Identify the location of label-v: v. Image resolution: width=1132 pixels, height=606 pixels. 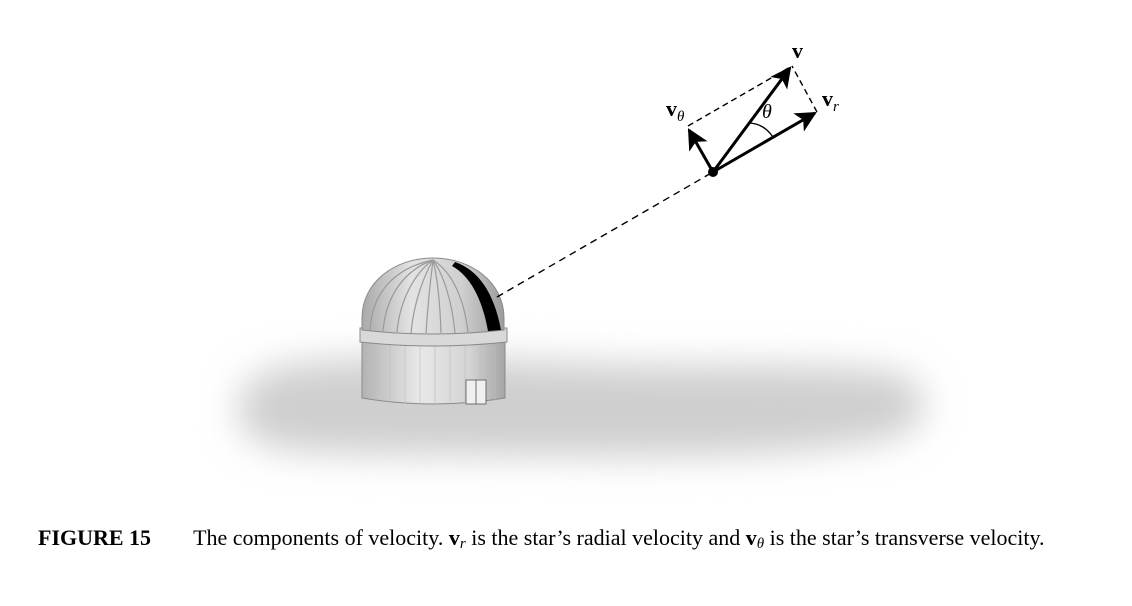
(797, 50).